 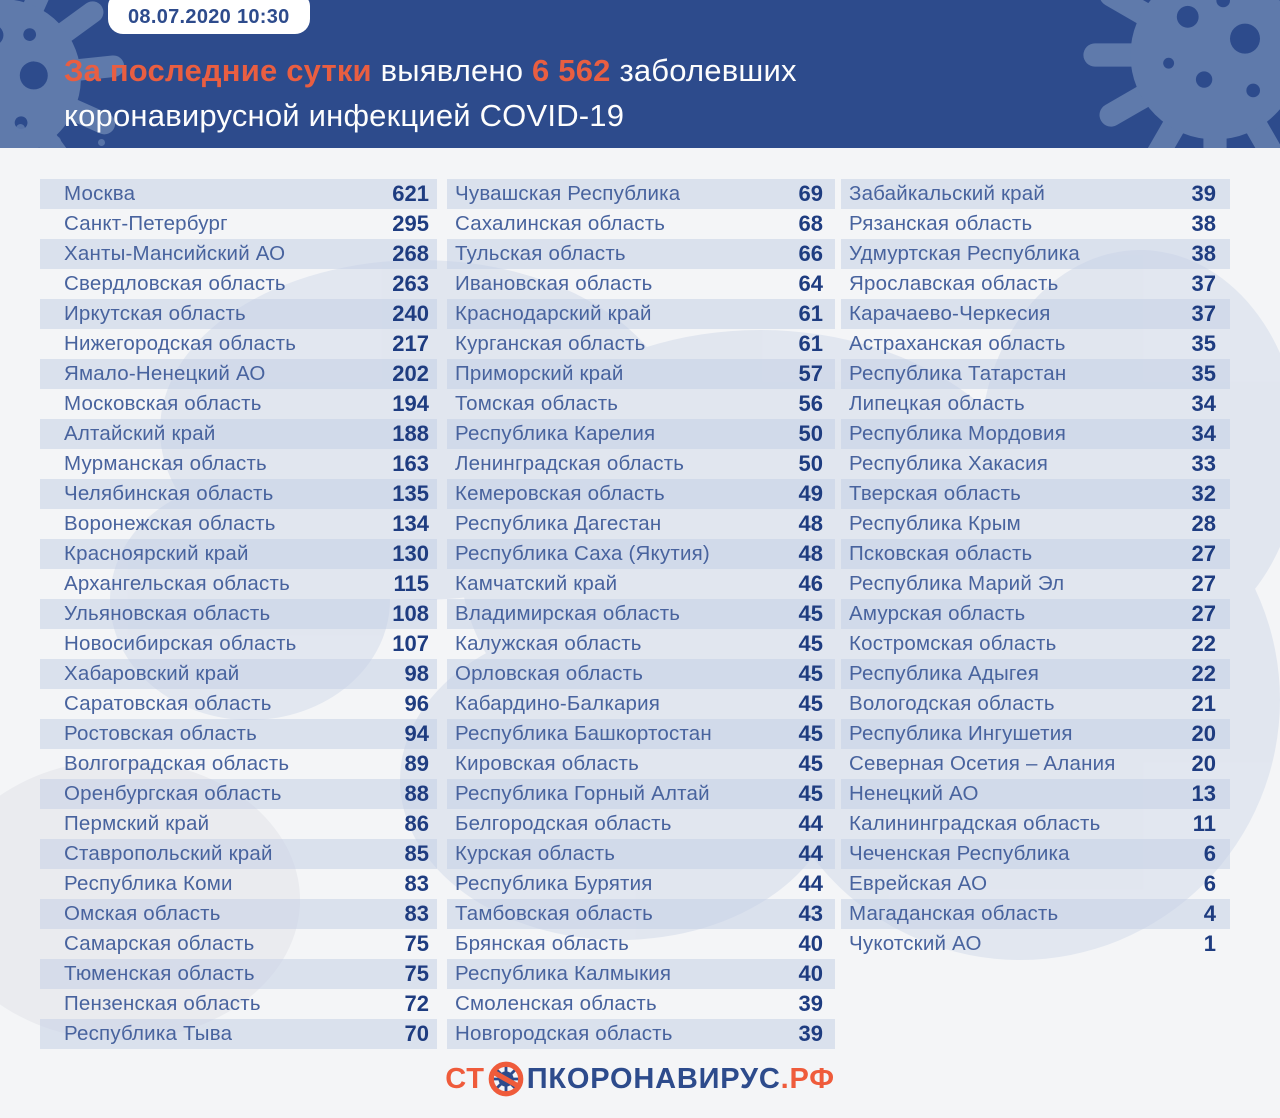 What do you see at coordinates (1203, 343) in the screenshot?
I see `region-count: 35` at bounding box center [1203, 343].